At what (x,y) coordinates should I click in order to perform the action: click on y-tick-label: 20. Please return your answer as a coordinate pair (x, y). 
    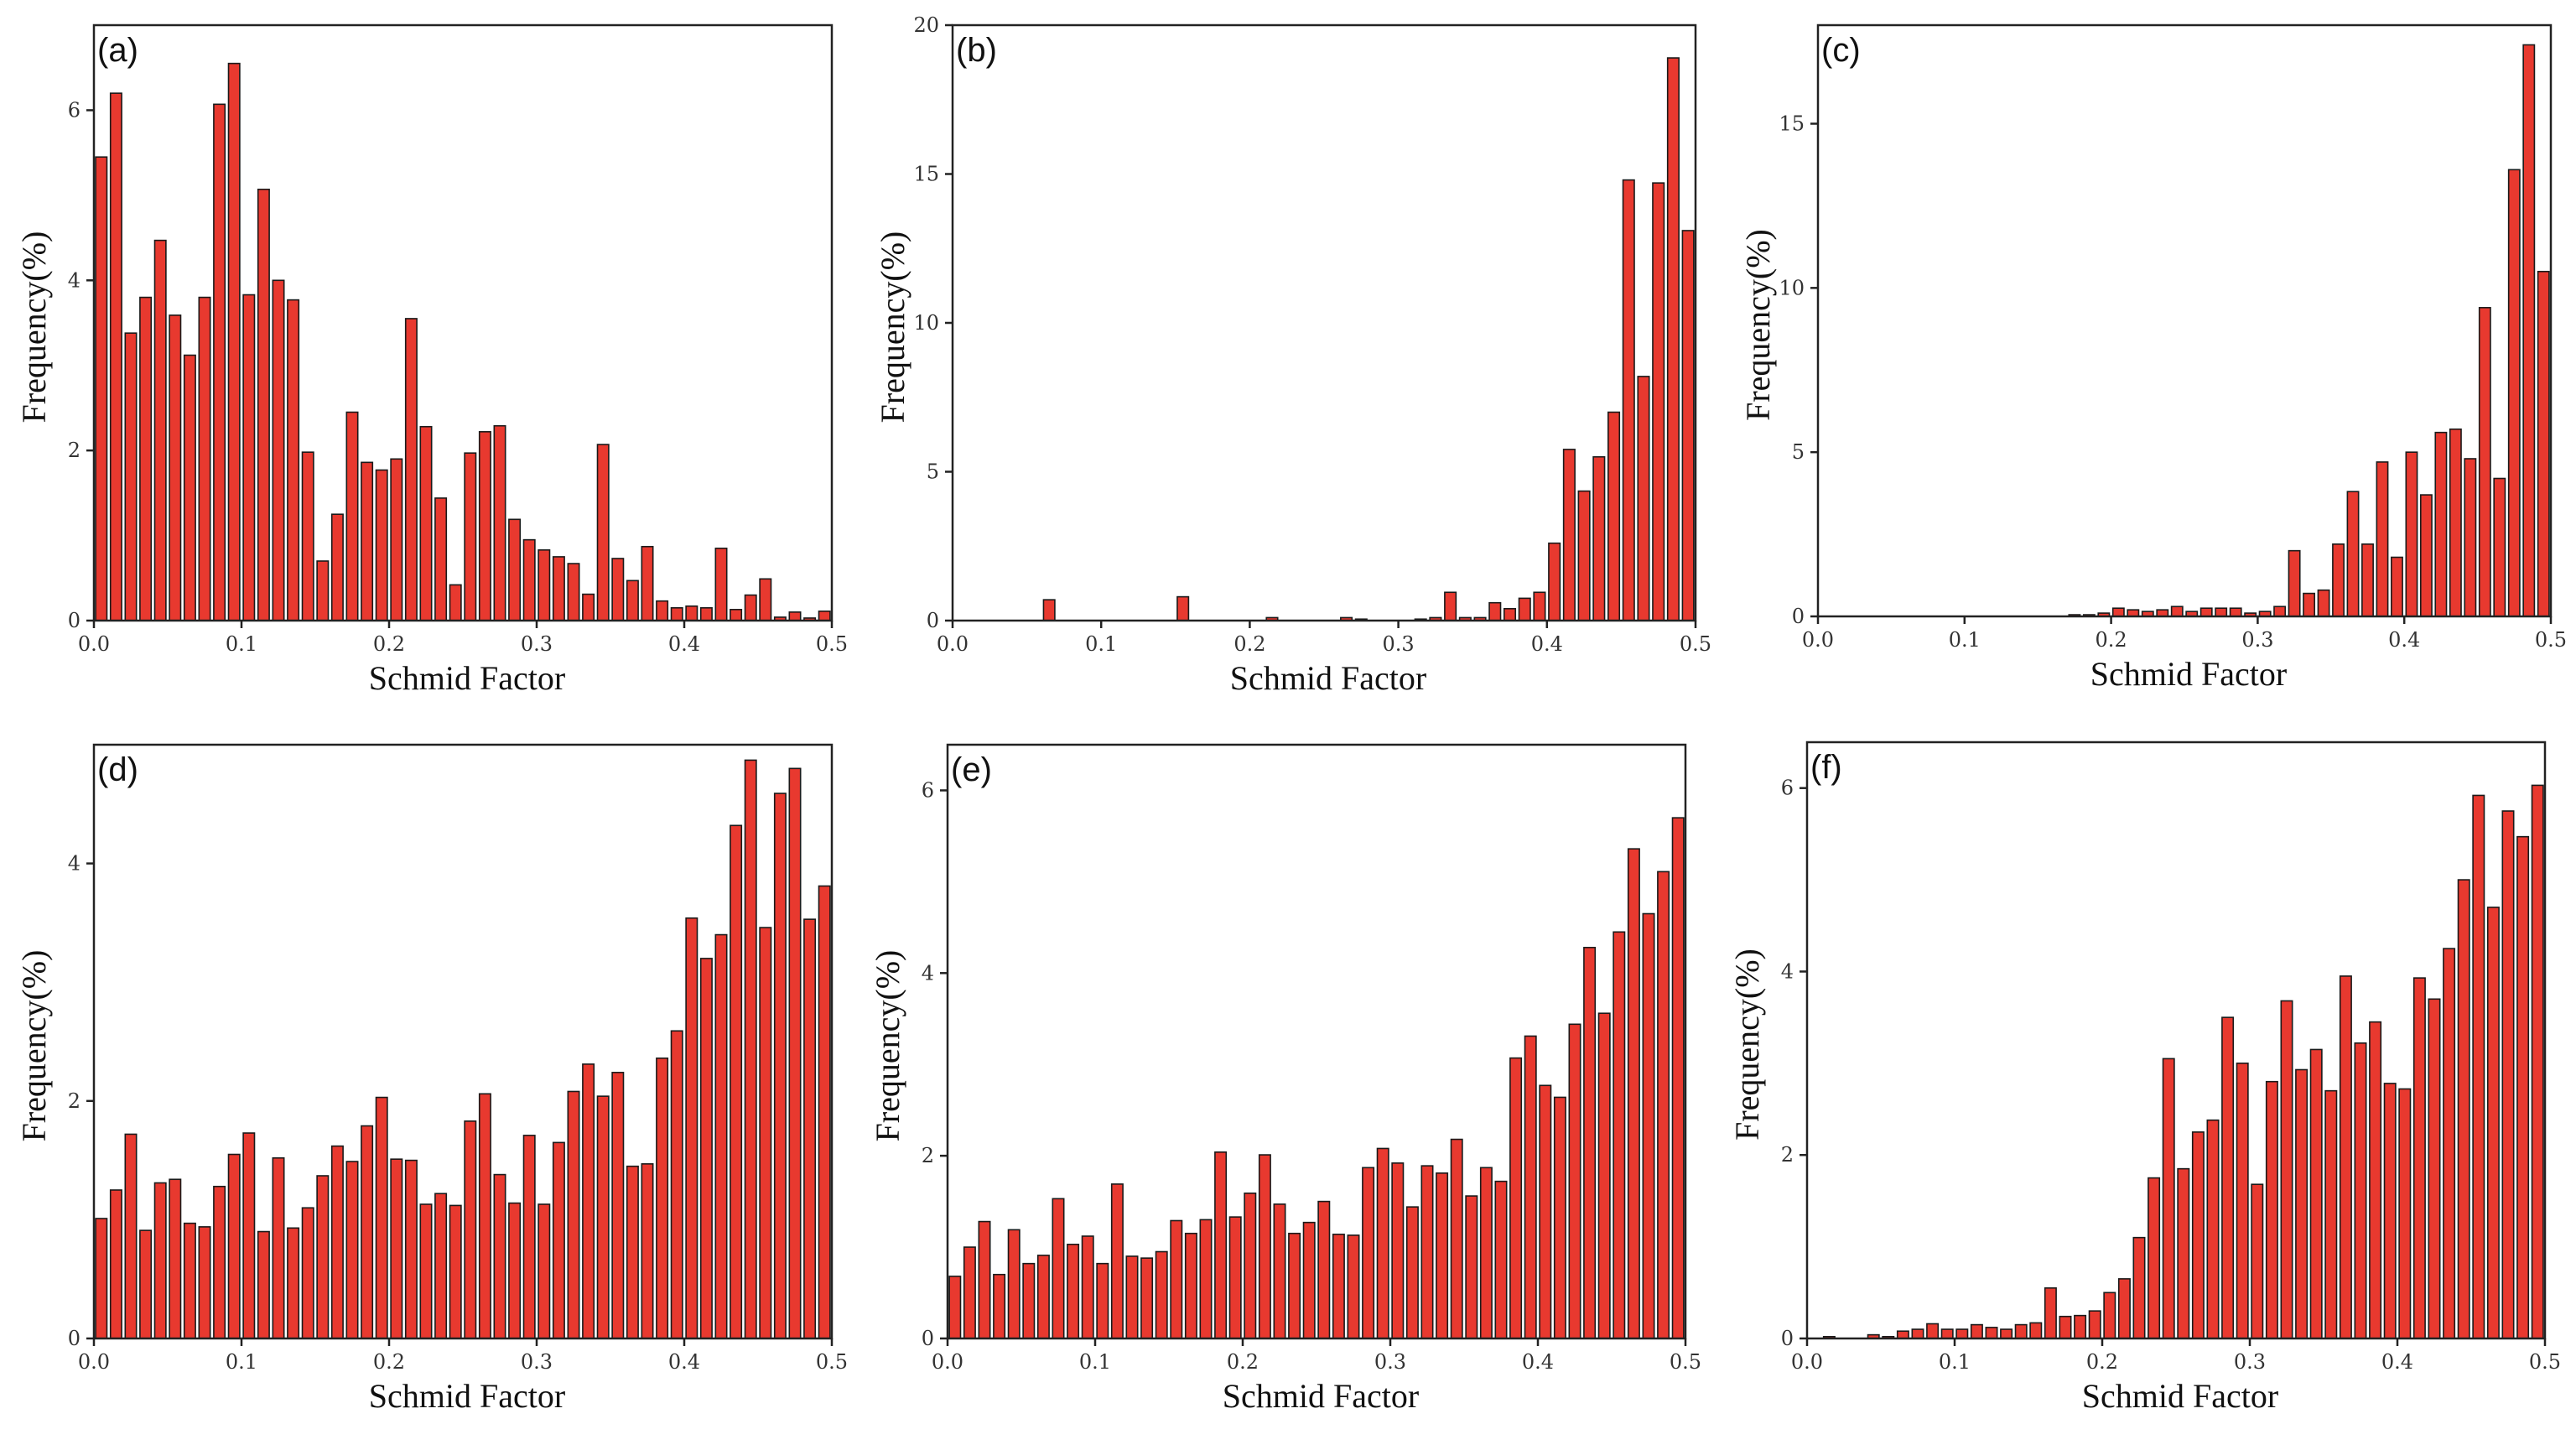
    Looking at the image, I should click on (926, 25).